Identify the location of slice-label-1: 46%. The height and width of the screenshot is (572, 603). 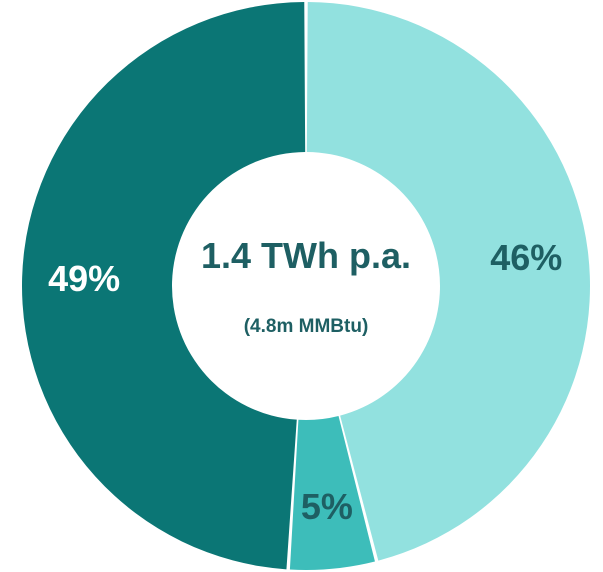
(526, 257).